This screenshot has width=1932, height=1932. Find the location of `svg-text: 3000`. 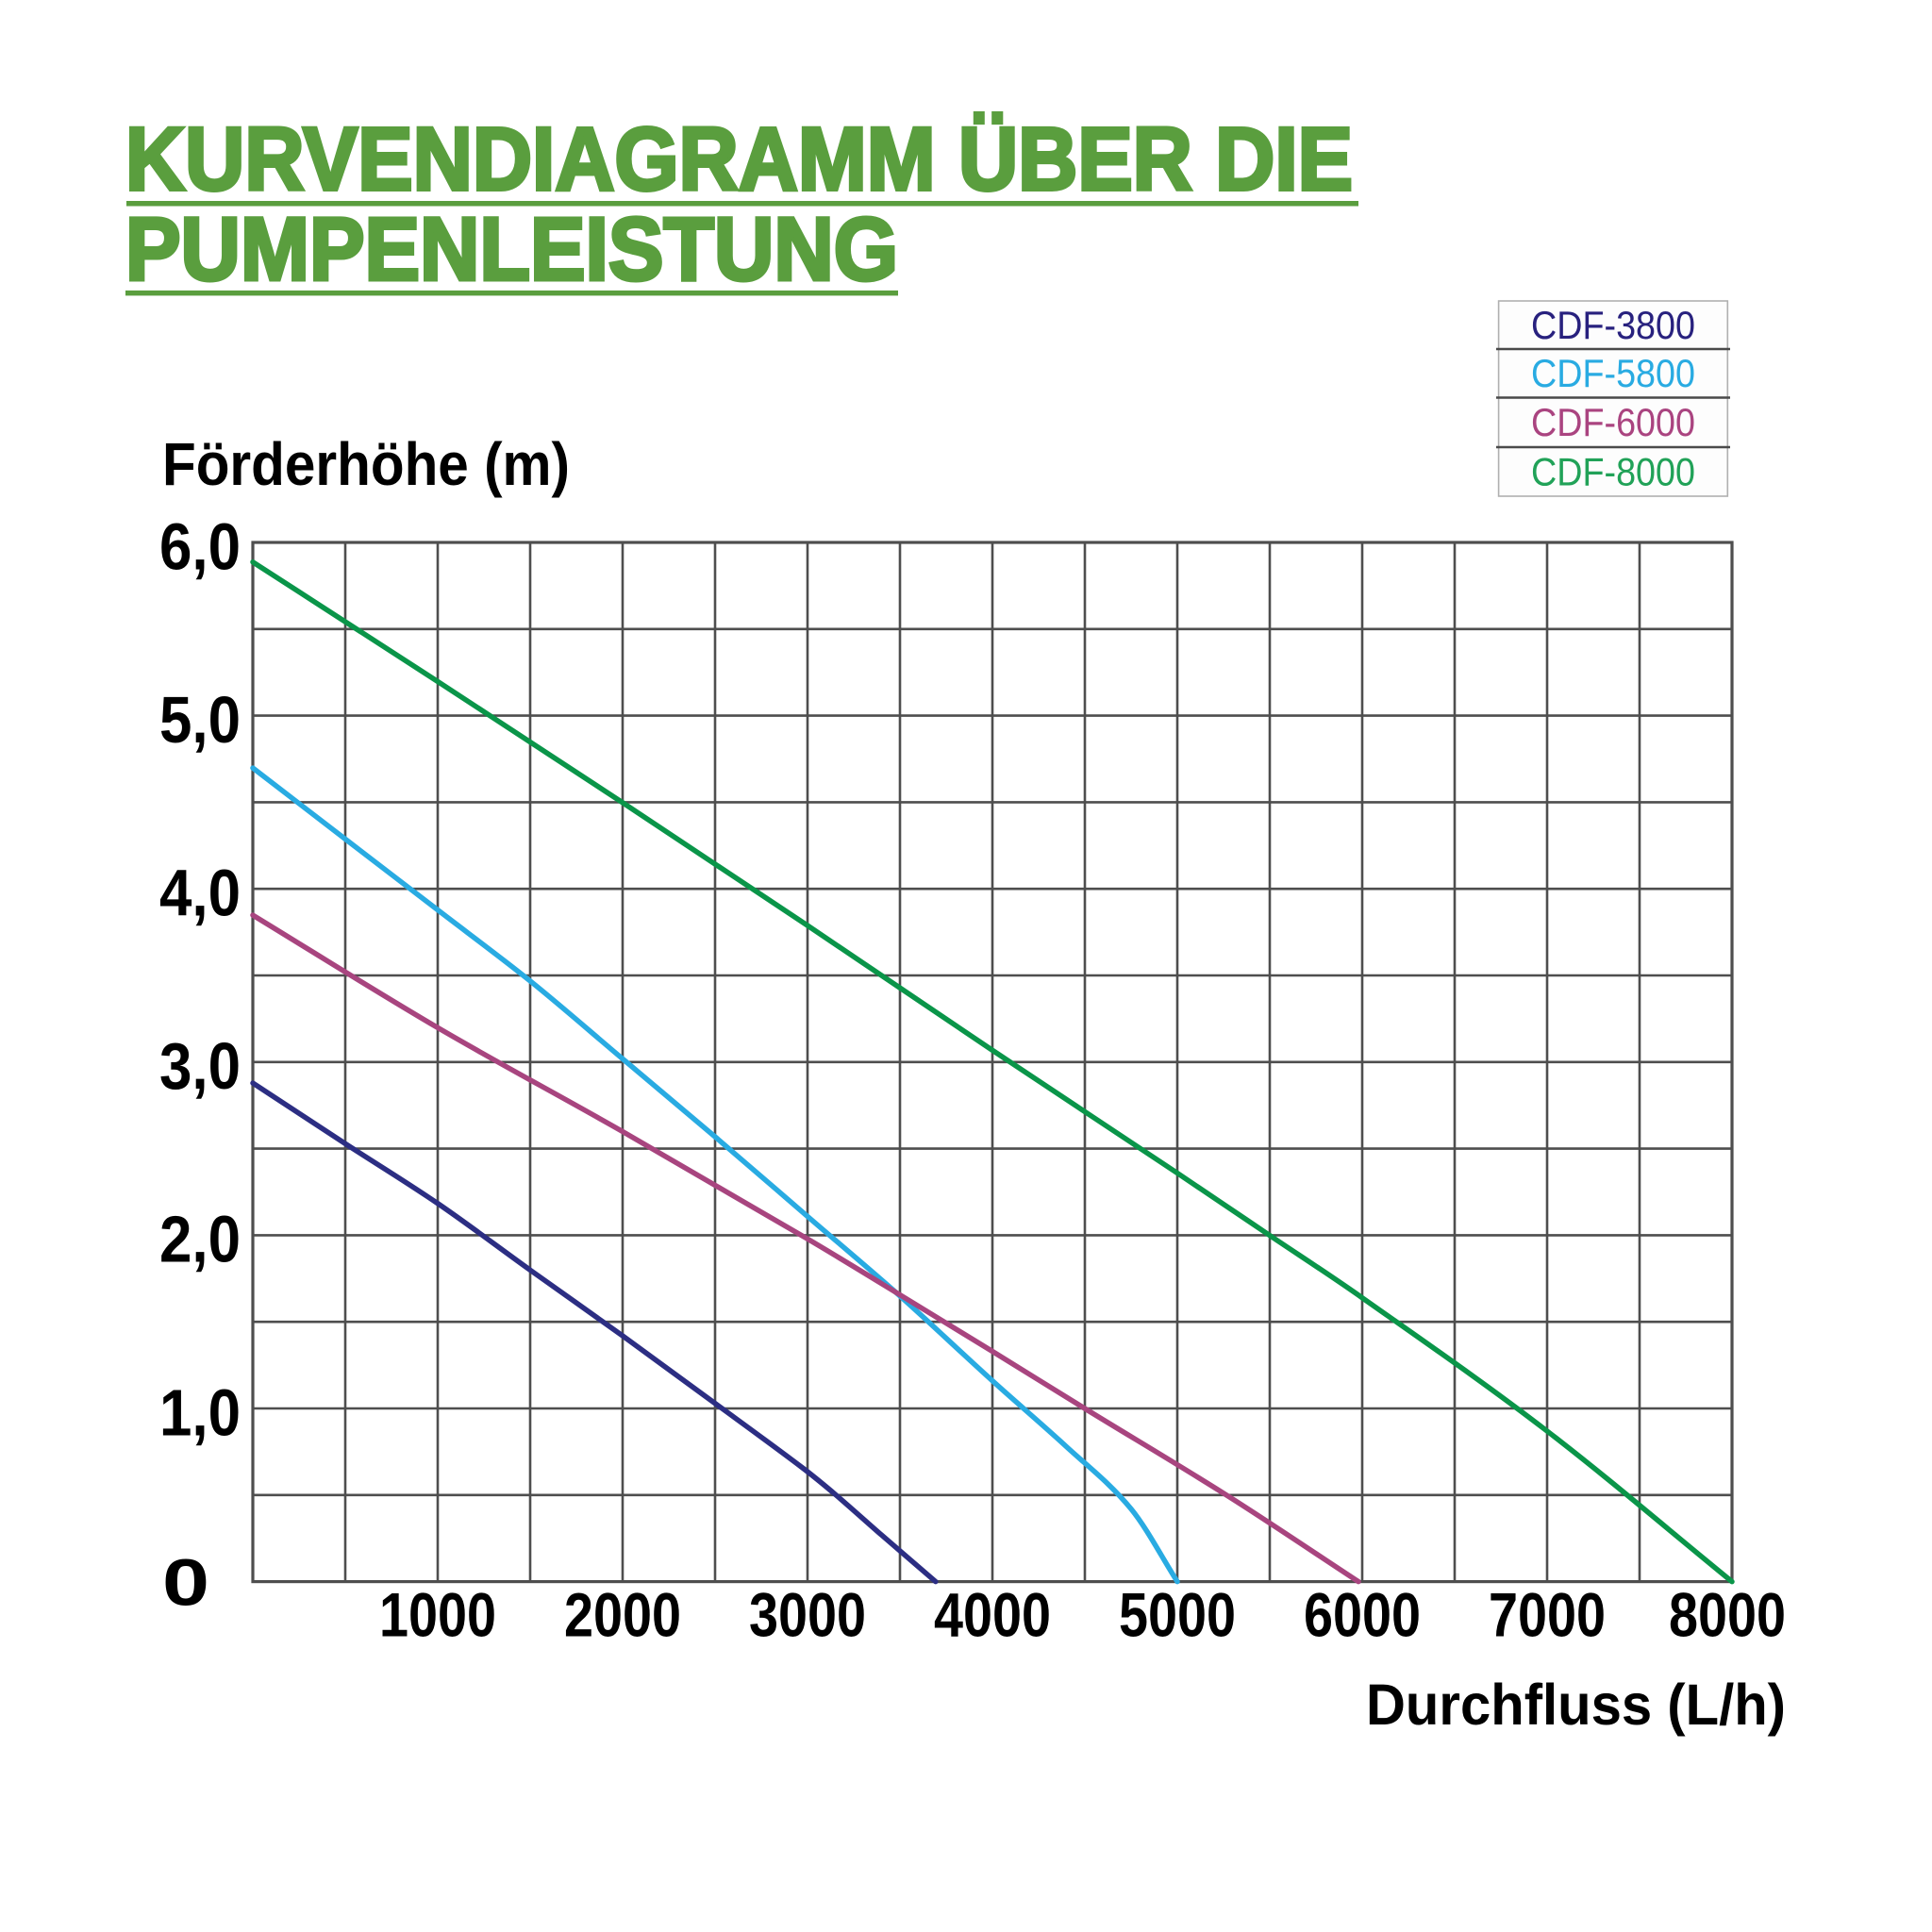

svg-text: 3000 is located at coordinates (807, 1615).